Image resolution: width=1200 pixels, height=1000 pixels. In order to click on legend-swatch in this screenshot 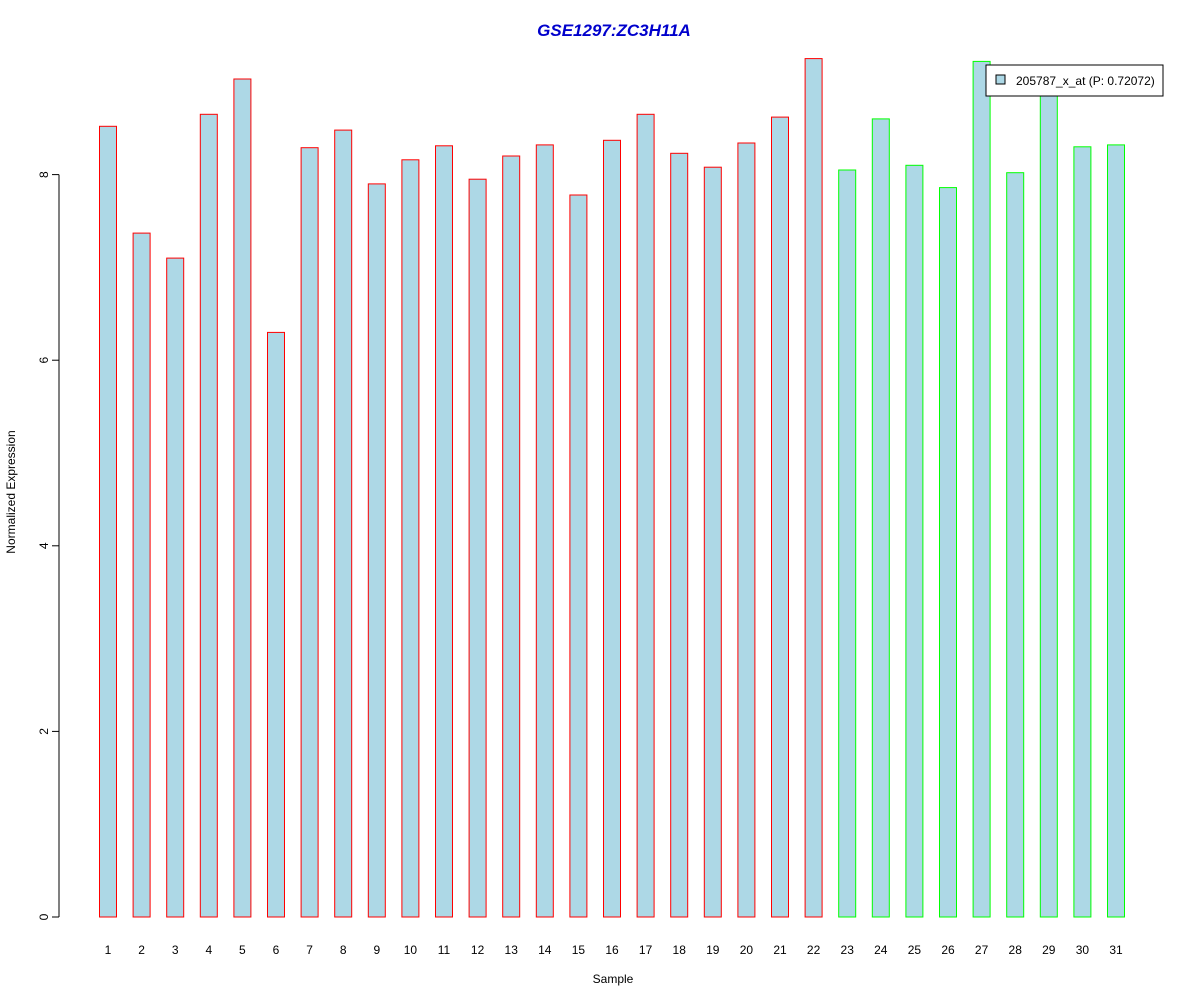, I will do `click(1000, 79)`.